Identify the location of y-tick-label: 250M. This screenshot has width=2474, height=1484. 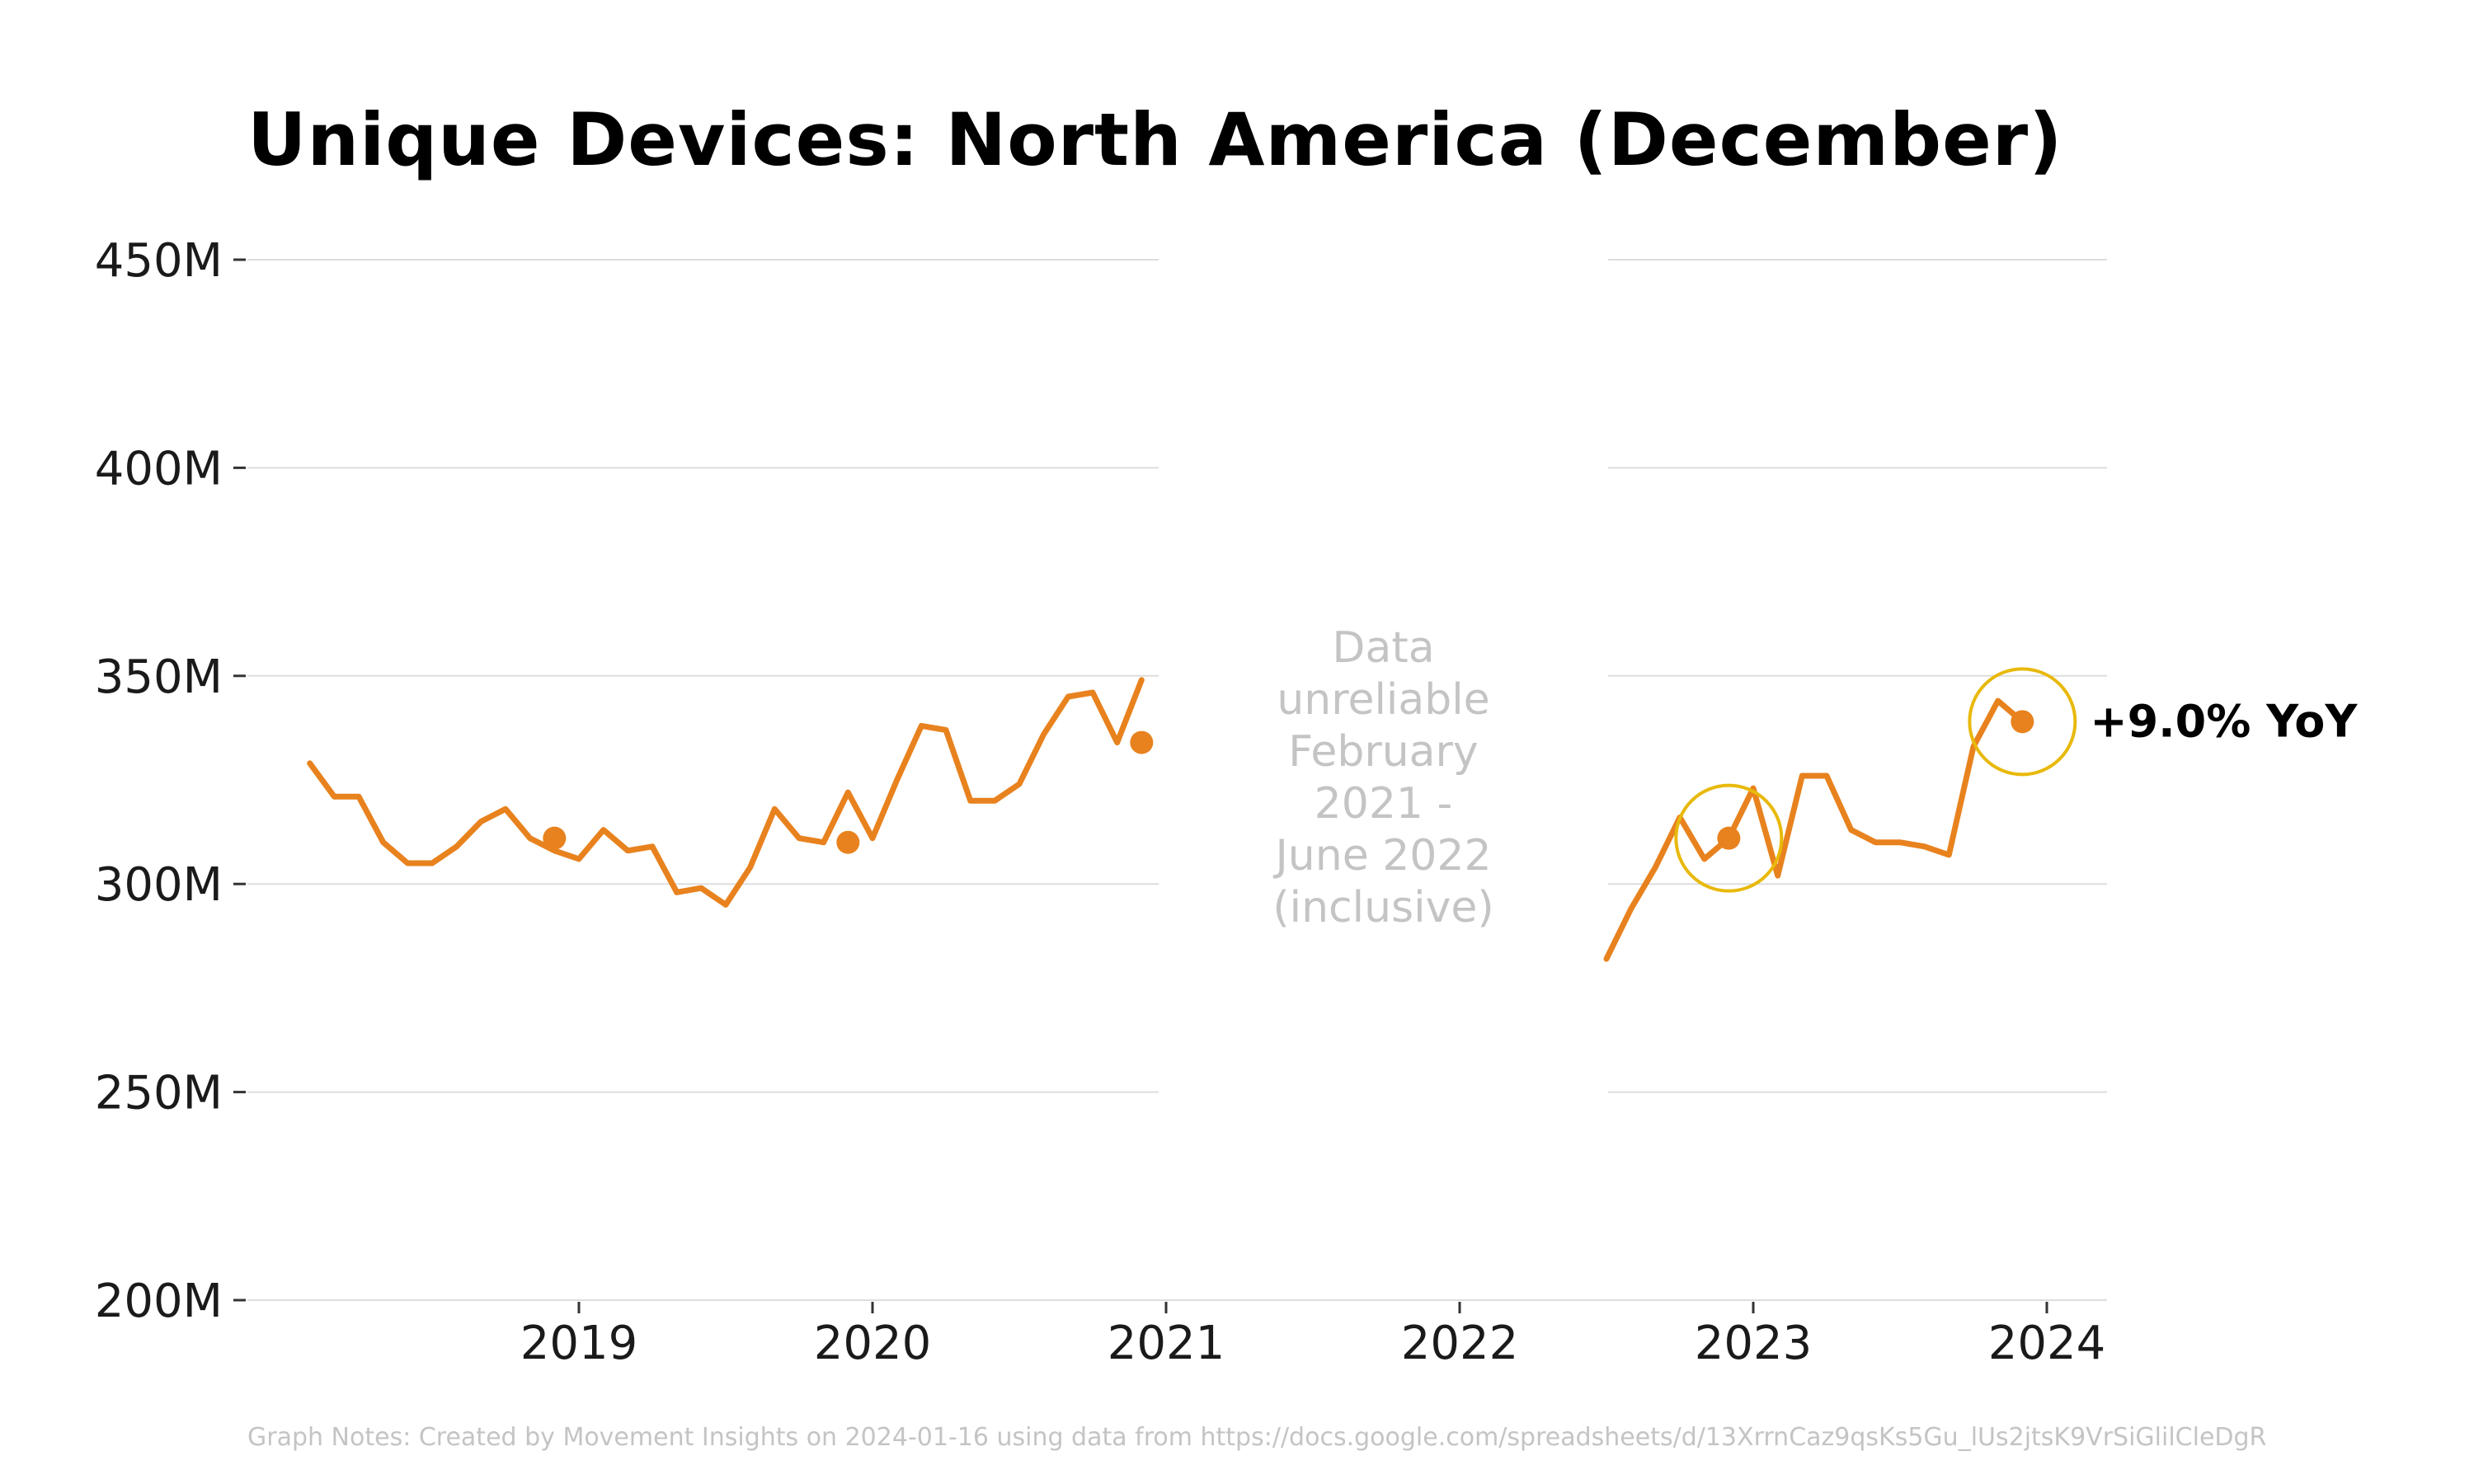
(159, 1093).